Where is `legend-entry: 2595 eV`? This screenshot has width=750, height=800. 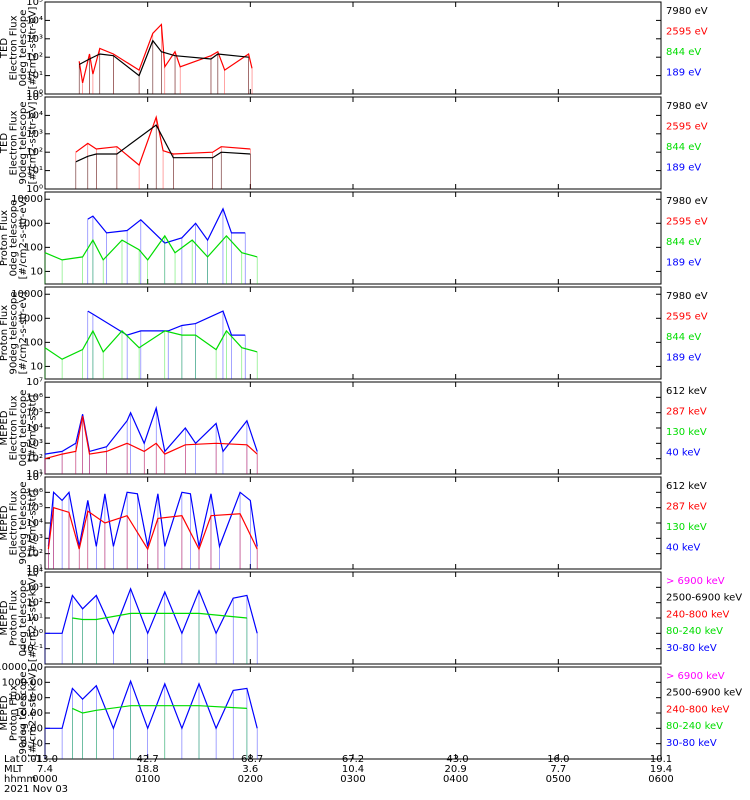 legend-entry: 2595 eV is located at coordinates (687, 221).